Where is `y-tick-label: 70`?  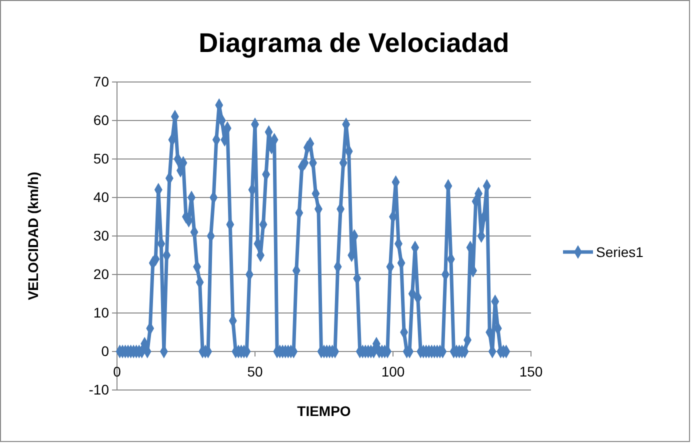 y-tick-label: 70 is located at coordinates (101, 81).